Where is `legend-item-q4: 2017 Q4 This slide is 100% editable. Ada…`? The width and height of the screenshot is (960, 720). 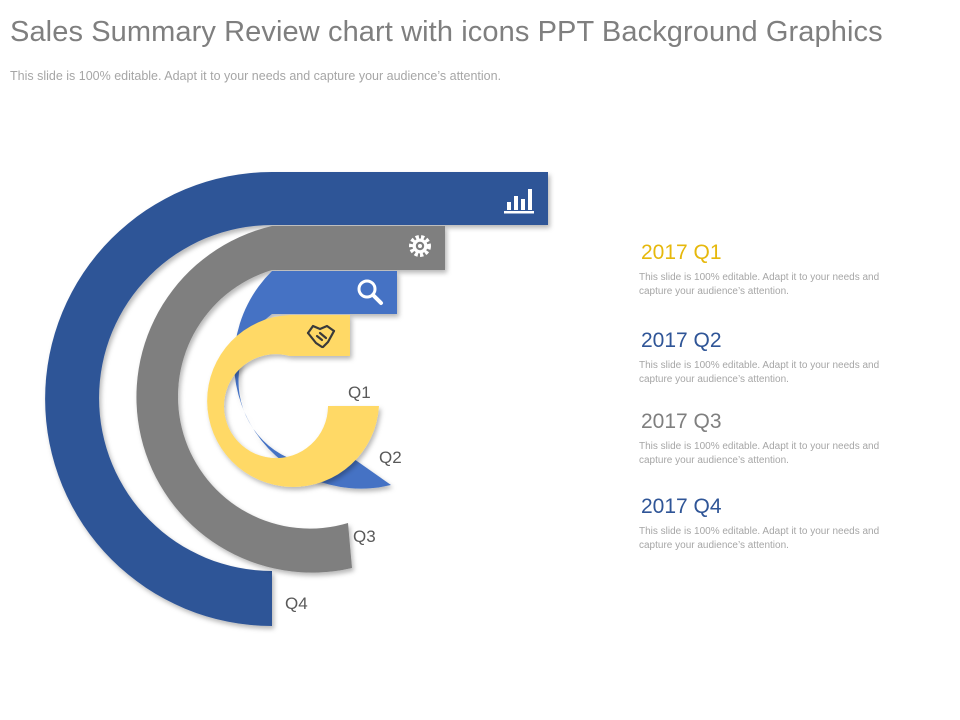 legend-item-q4: 2017 Q4 This slide is 100% editable. Ada… is located at coordinates (774, 523).